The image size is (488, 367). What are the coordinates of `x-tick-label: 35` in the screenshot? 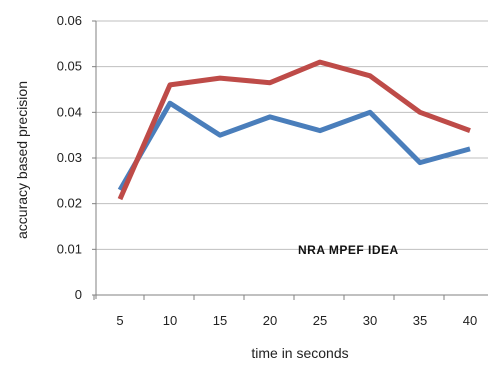 It's located at (420, 320).